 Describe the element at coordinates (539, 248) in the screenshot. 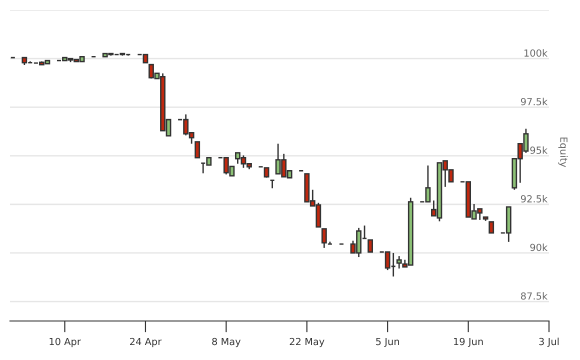

I see `y-tick-label: 90k` at that location.